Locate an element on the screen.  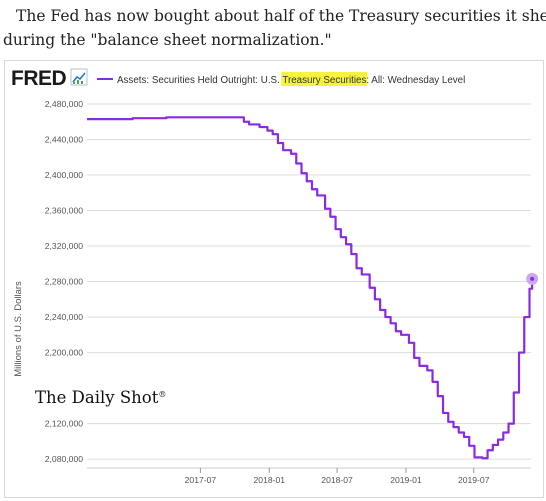
legend-suffix: : All: Wednesday Level is located at coordinates (415, 80).